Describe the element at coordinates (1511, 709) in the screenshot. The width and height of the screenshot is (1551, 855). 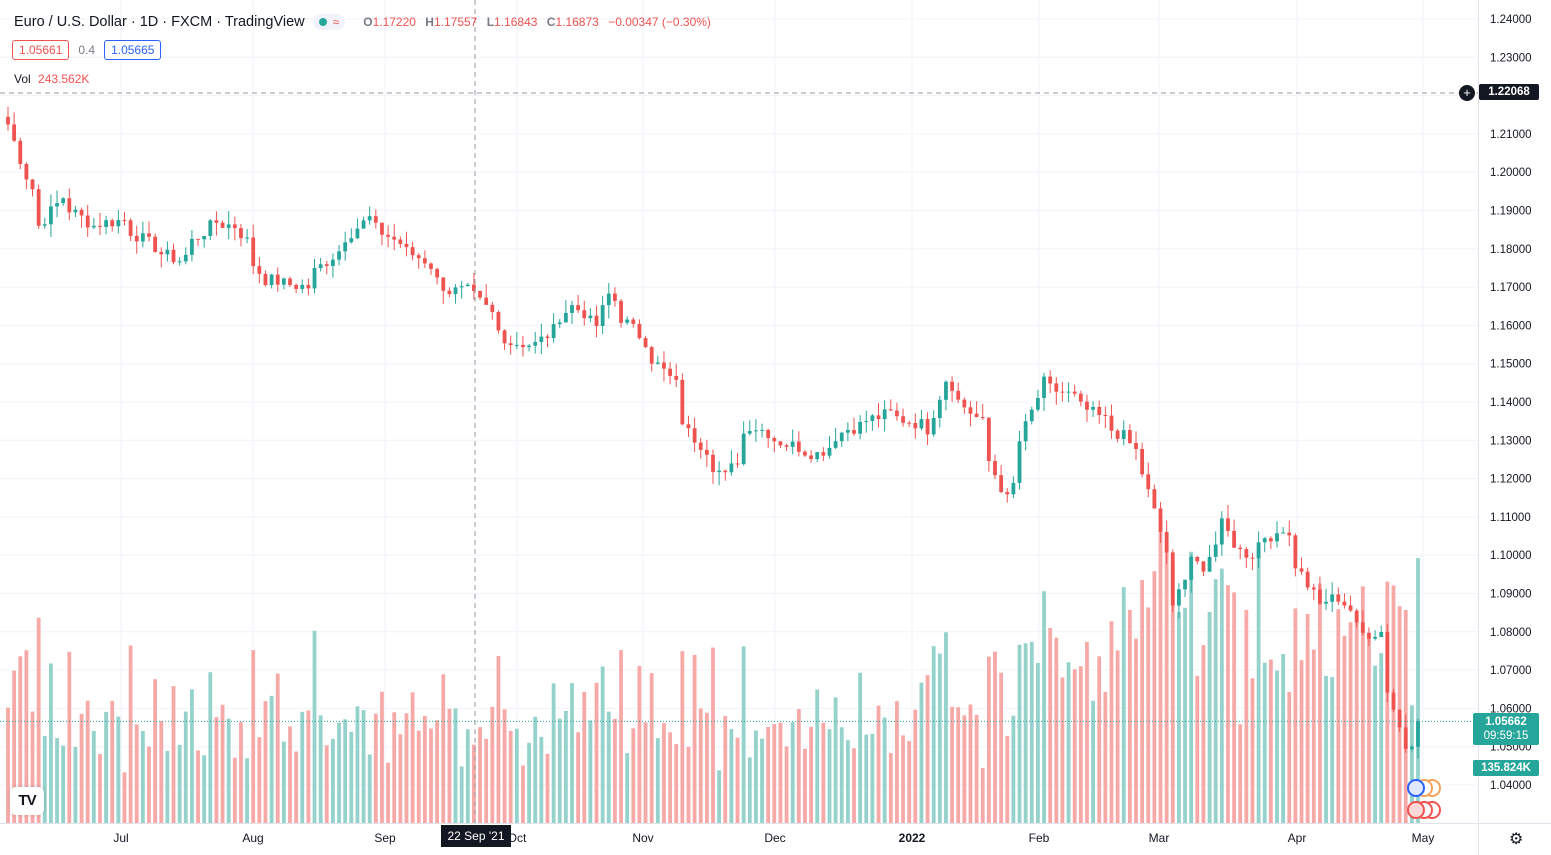
I see `price-tick-label: 1.06000` at that location.